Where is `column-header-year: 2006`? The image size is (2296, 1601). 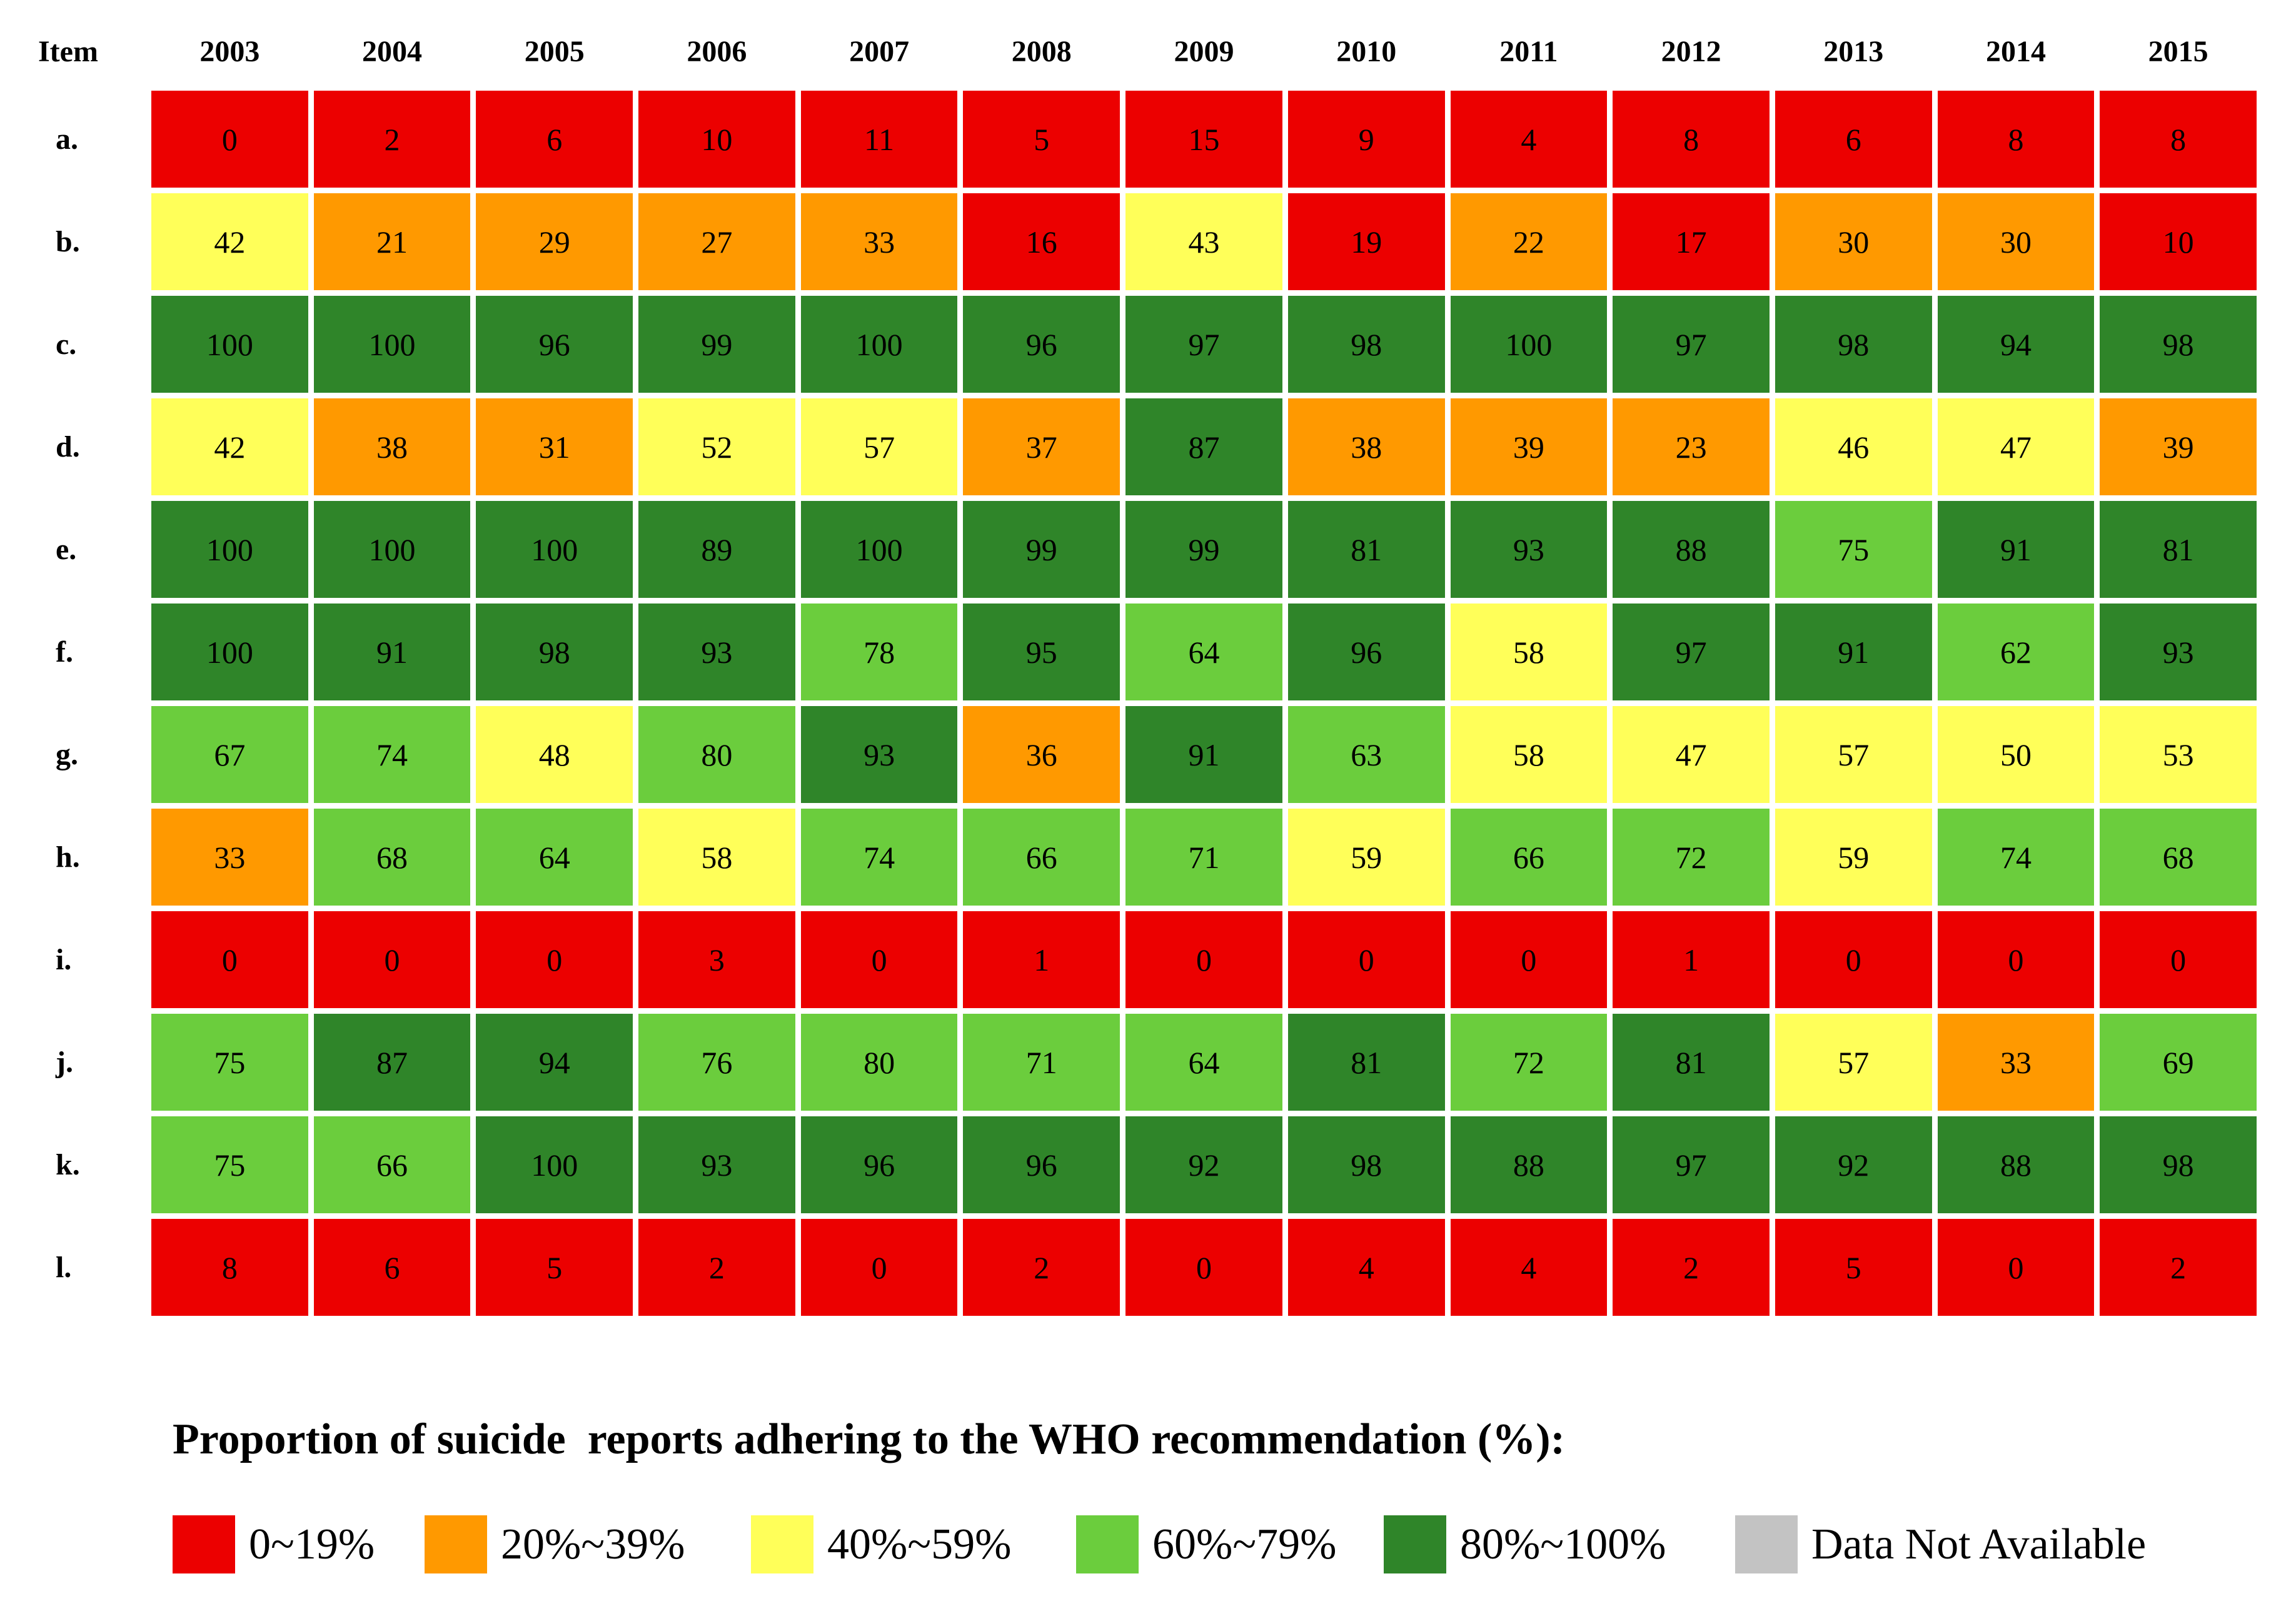
column-header-year: 2006 is located at coordinates (717, 51).